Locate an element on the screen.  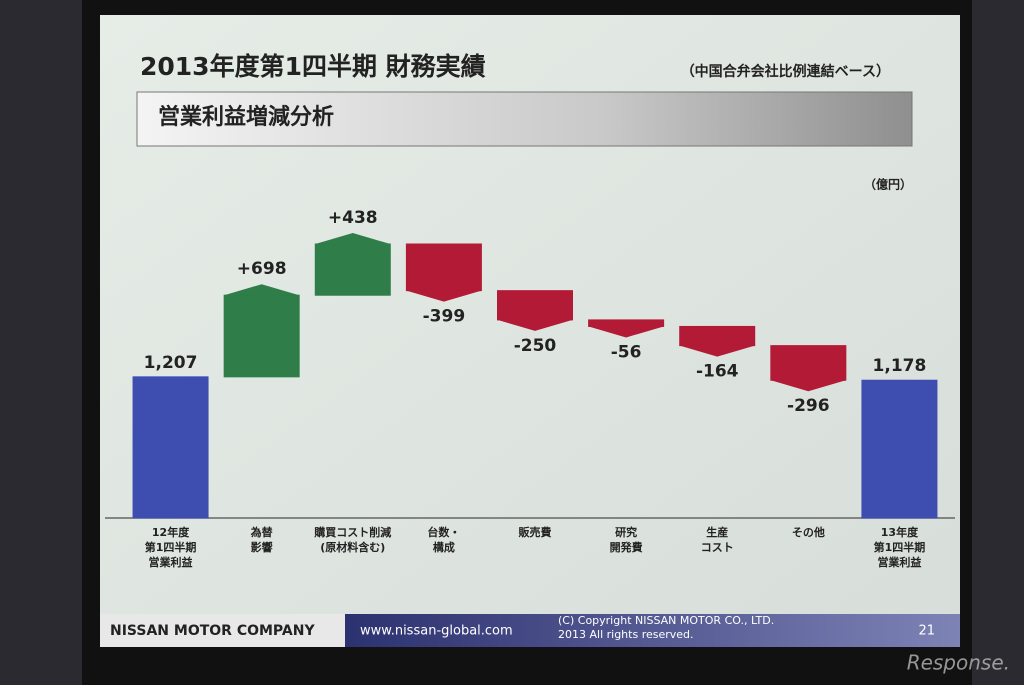
value-label: -296 is located at coordinates (808, 406).